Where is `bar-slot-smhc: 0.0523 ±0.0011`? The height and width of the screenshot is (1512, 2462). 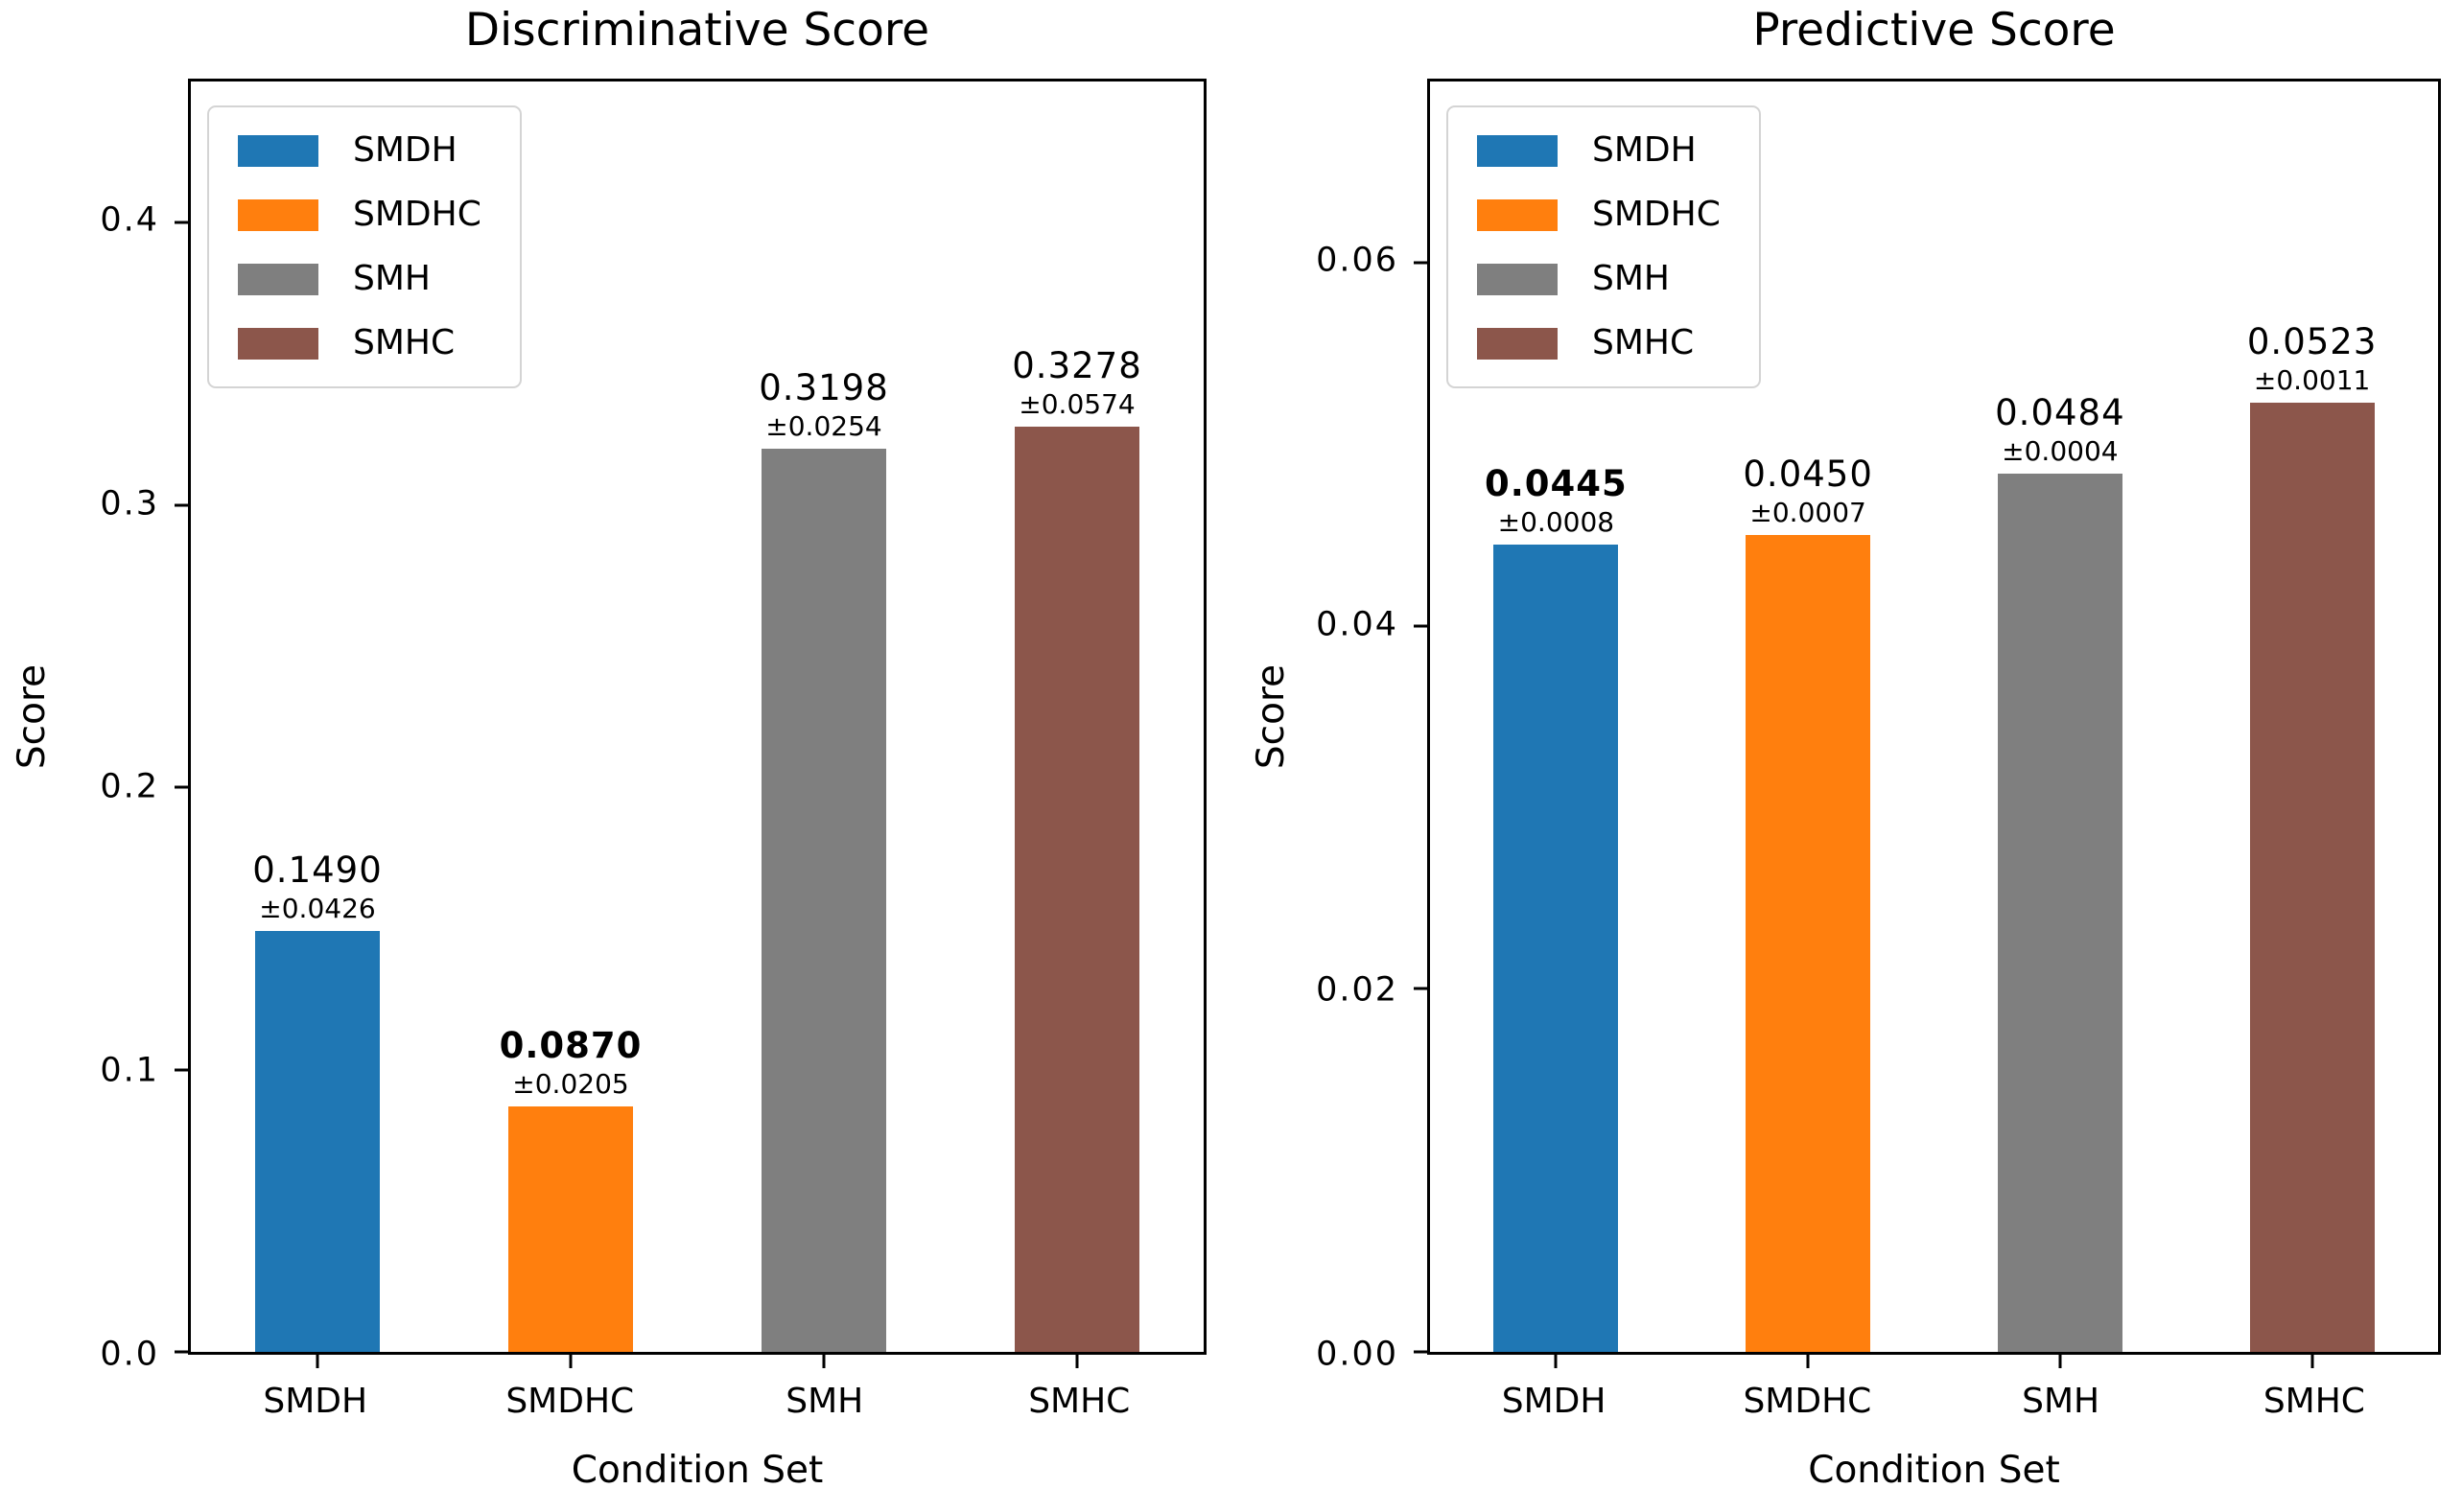
bar-slot-smhc: 0.0523 ±0.0011 is located at coordinates (2312, 716).